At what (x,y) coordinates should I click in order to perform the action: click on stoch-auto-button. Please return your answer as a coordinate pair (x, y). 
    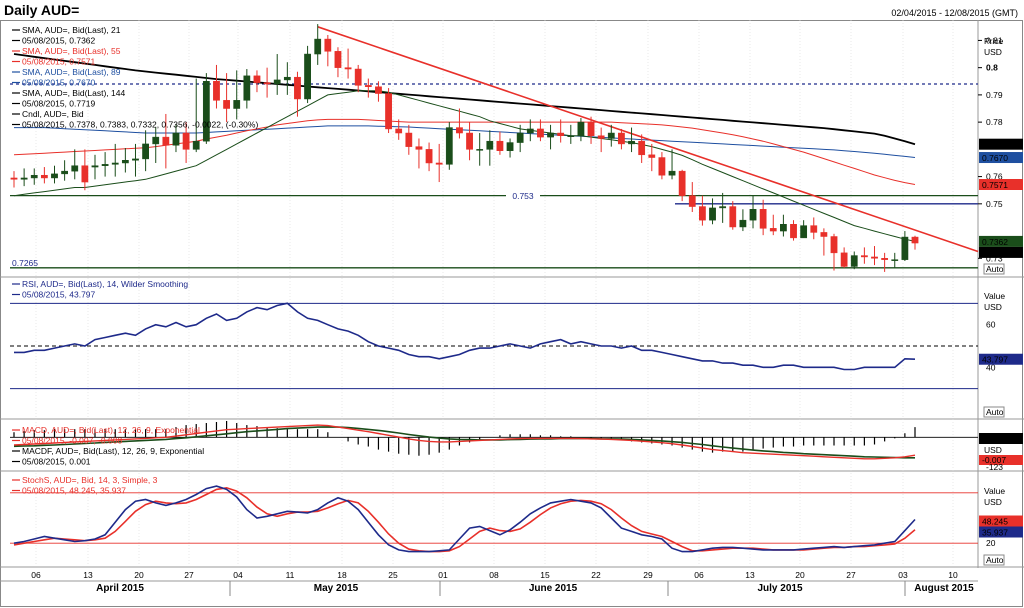
    Looking at the image, I should click on (994, 560).